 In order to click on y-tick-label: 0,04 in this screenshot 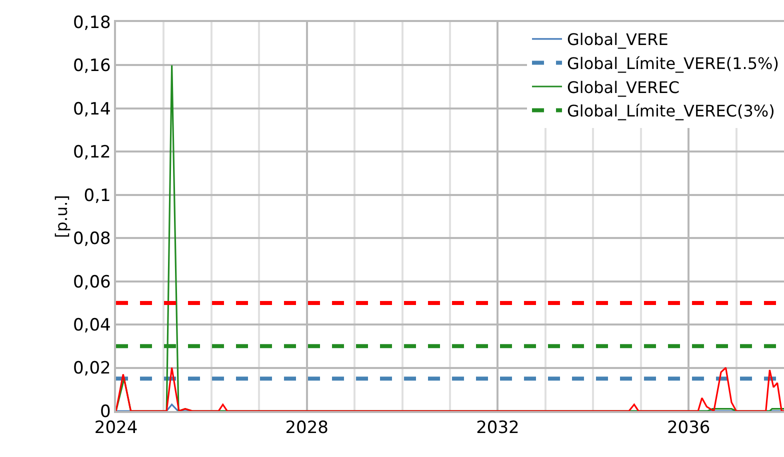, I will do `click(91, 326)`.